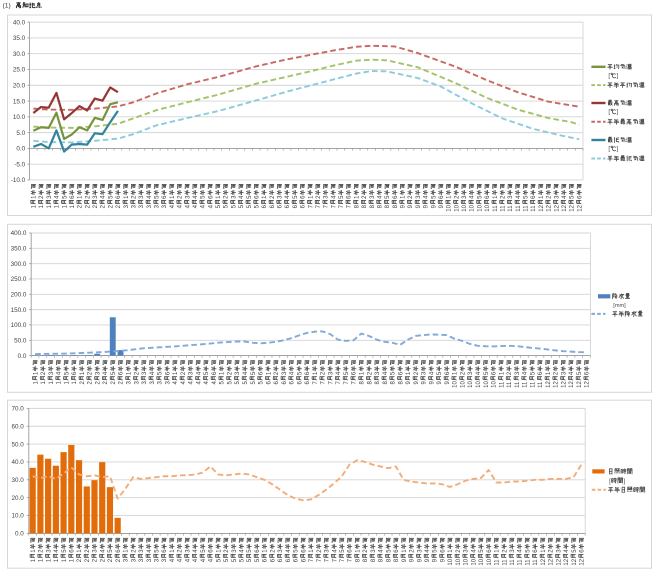 This screenshot has width=660, height=578. Describe the element at coordinates (619, 306) in the screenshot. I see `svg-text: [mm]` at that location.